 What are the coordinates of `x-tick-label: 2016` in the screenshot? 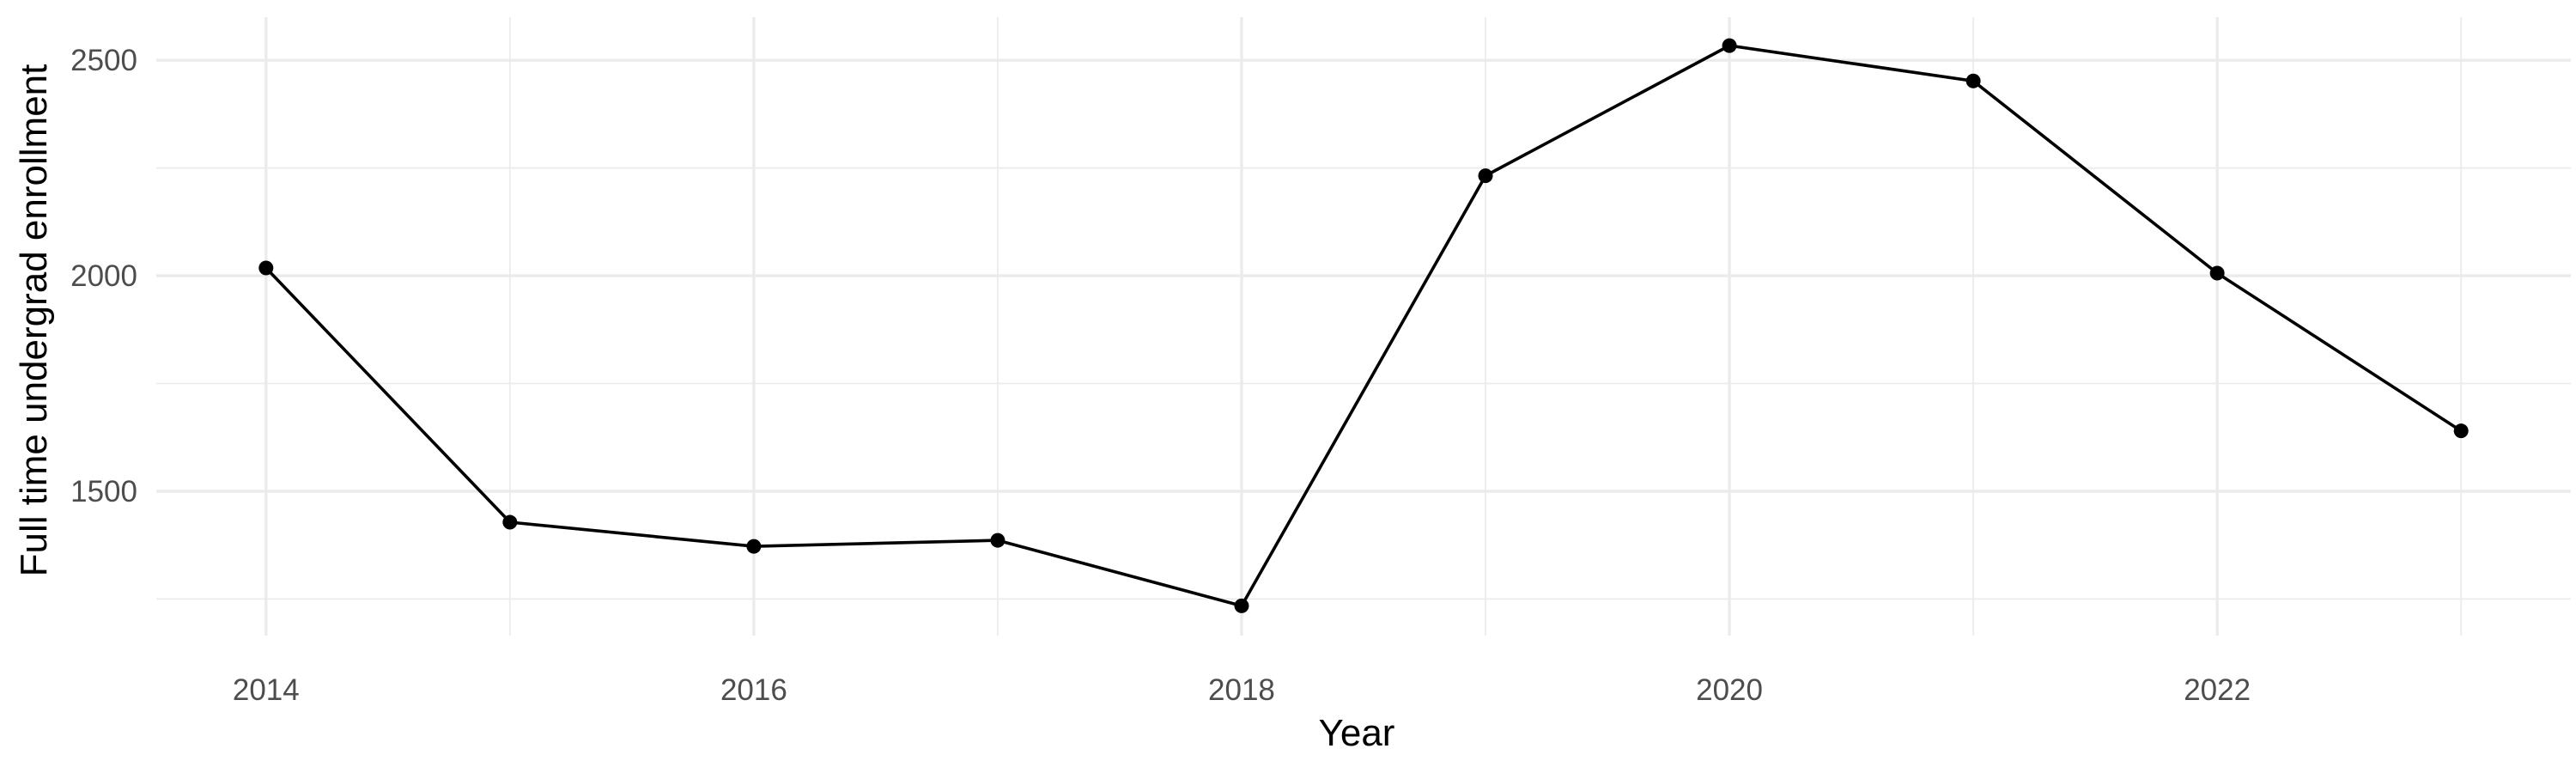 It's located at (753, 690).